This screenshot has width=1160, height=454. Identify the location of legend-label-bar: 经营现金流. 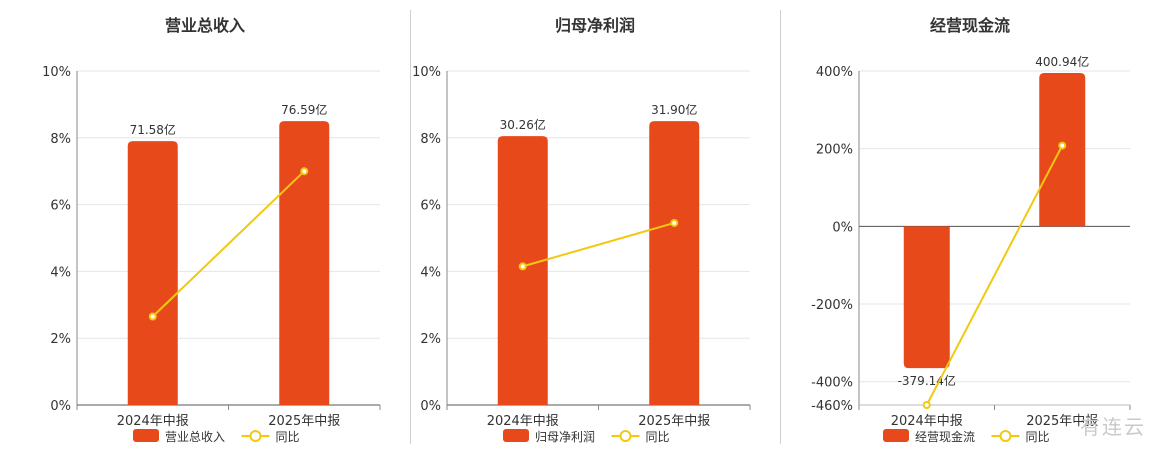
(945, 436).